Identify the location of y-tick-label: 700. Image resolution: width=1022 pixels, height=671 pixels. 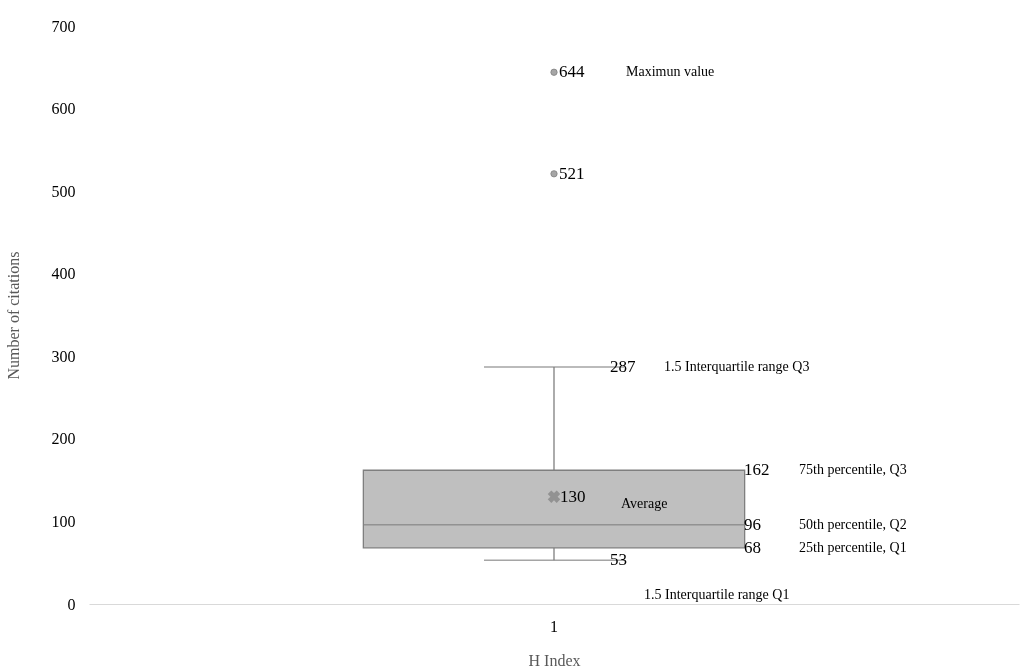
(63, 26).